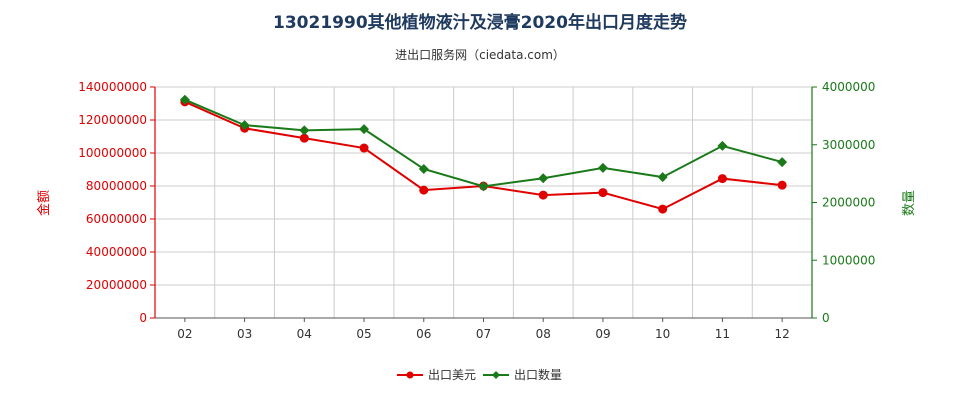 The image size is (960, 400). What do you see at coordinates (480, 55) in the screenshot?
I see `chart-subtitle: 进出口服务网（ciedata.com）` at bounding box center [480, 55].